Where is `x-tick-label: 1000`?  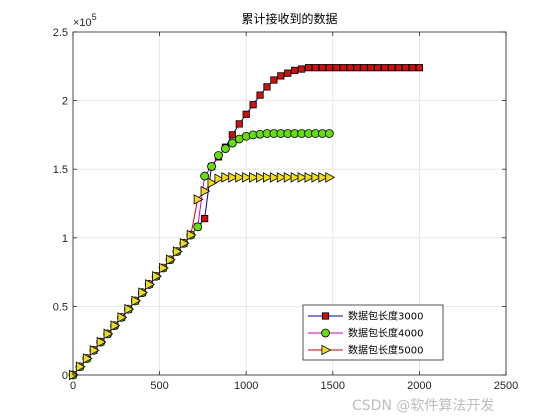
x-tick-label: 1000 is located at coordinates (246, 386).